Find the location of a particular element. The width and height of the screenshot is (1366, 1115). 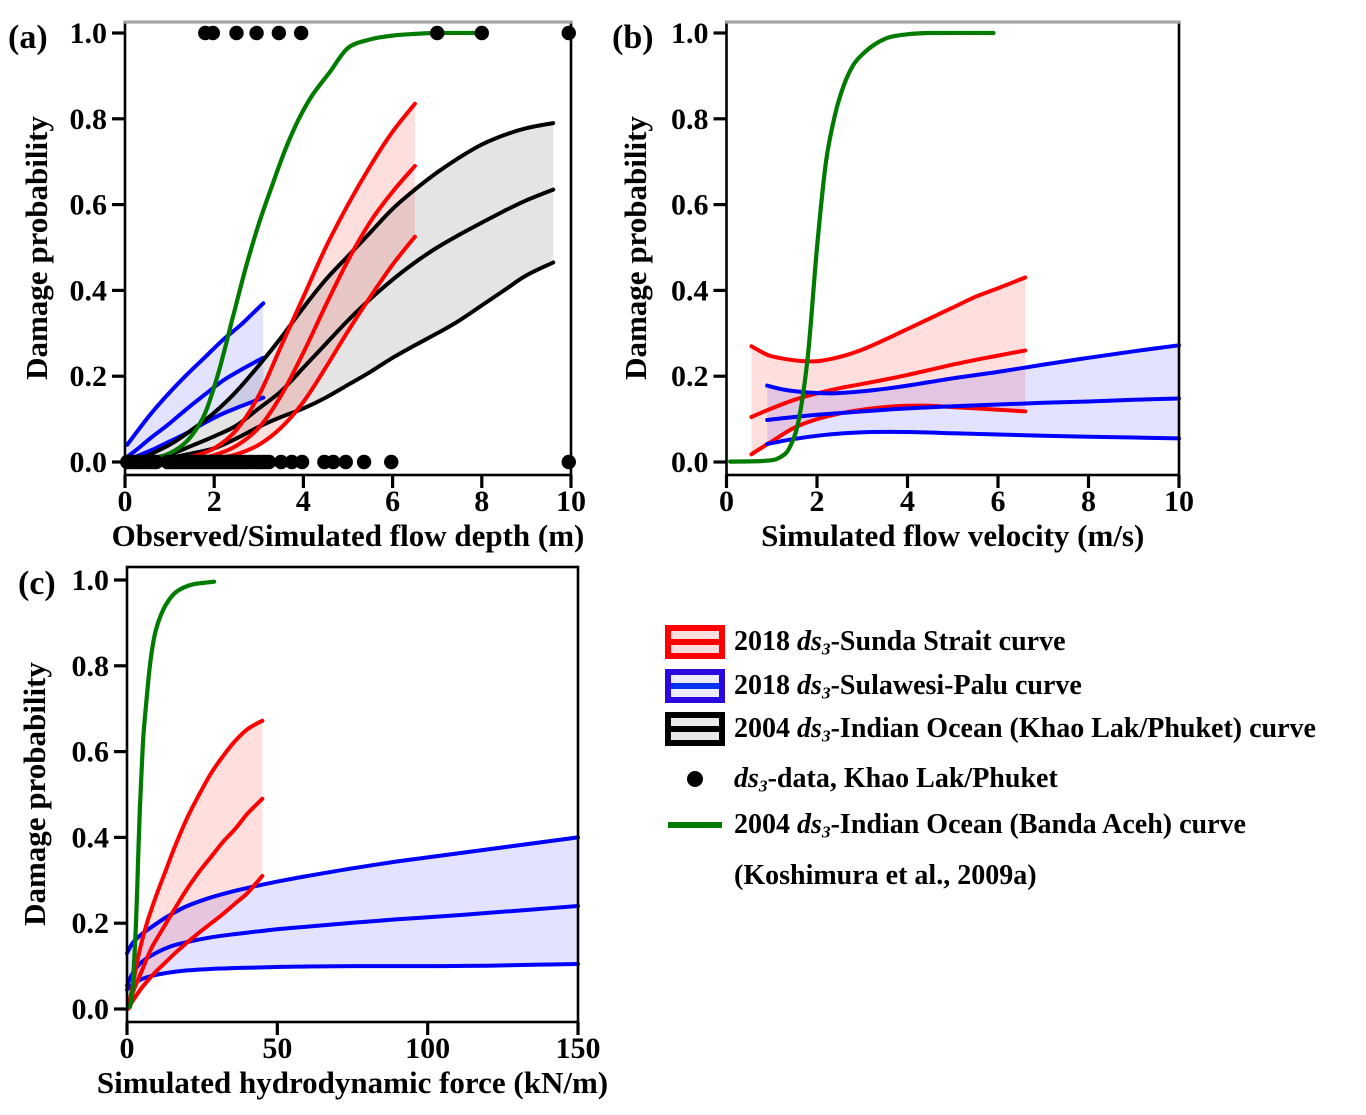

panel-c-banda-aceh-curve is located at coordinates (172, 794).